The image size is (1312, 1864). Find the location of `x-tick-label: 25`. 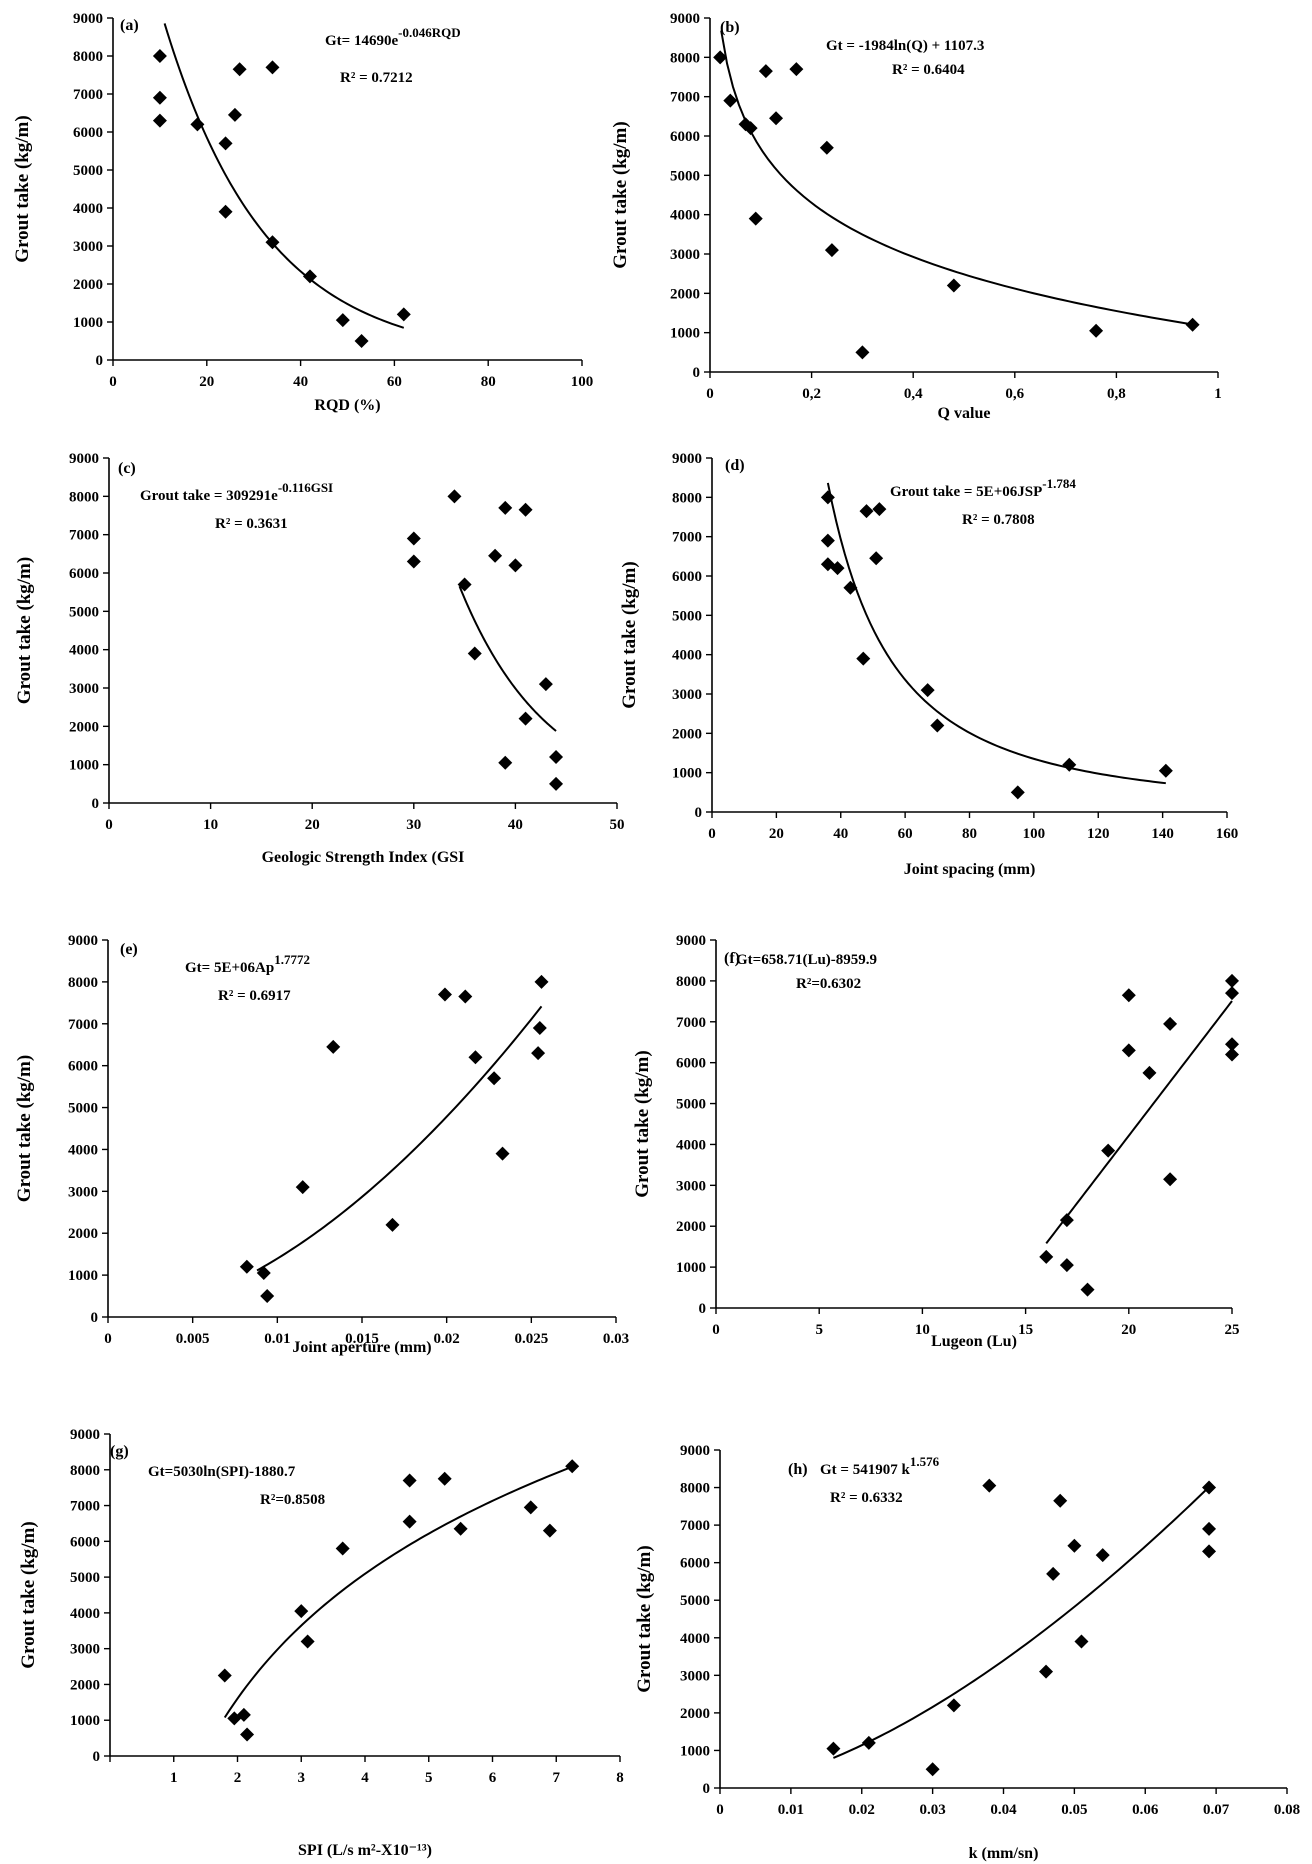

x-tick-label: 25 is located at coordinates (1232, 1330).